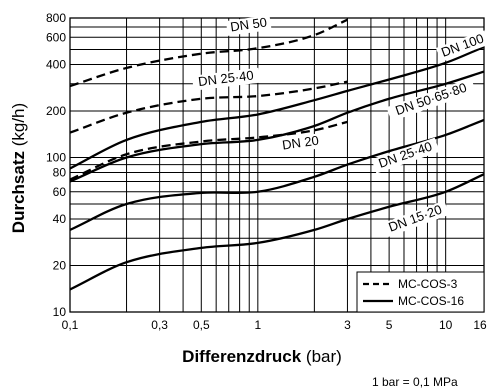 The image size is (493, 391). Describe the element at coordinates (56, 18) in the screenshot. I see `y-tick-label: 800` at that location.